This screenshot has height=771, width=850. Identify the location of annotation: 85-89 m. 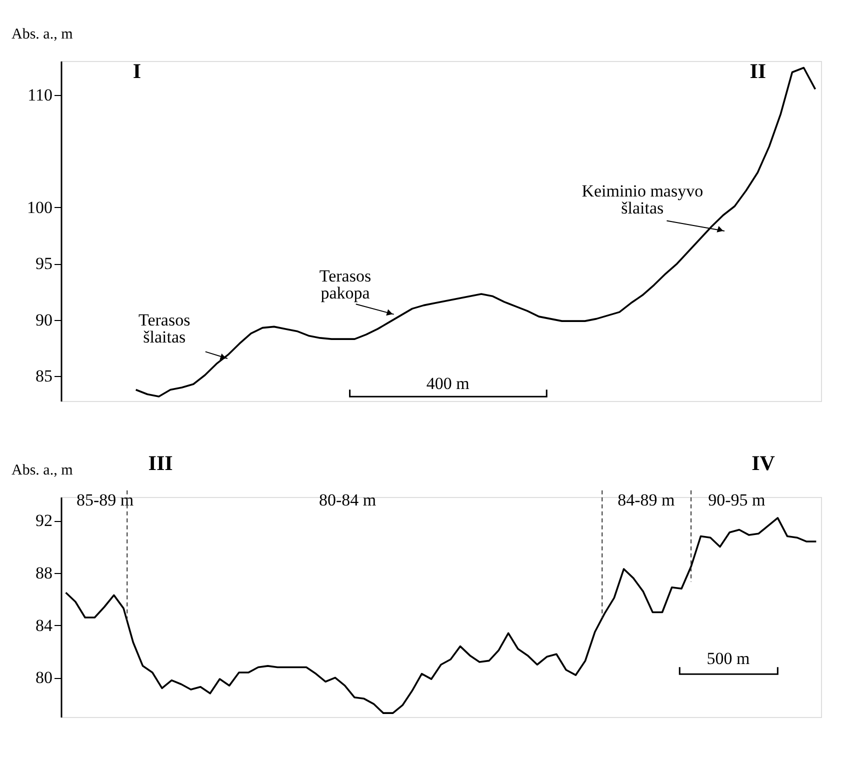
(105, 500).